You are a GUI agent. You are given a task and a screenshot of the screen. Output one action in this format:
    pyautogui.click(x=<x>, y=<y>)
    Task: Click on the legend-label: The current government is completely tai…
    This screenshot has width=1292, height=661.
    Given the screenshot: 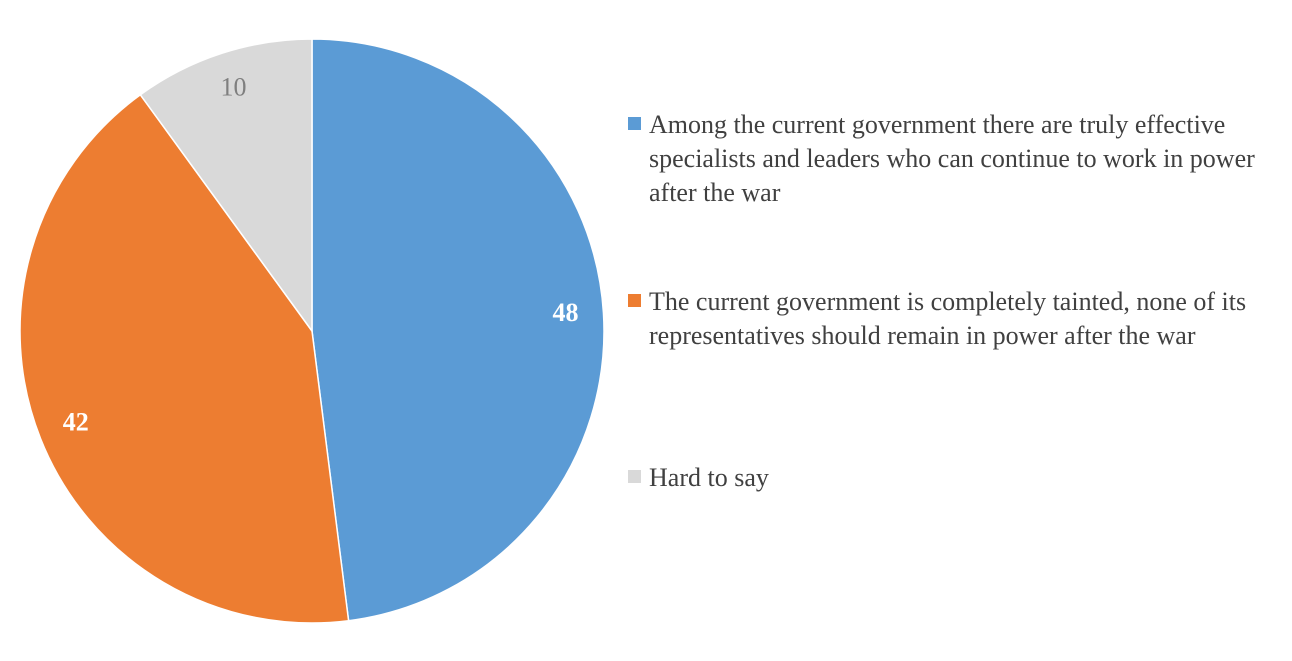 What is the action you would take?
    pyautogui.click(x=948, y=318)
    